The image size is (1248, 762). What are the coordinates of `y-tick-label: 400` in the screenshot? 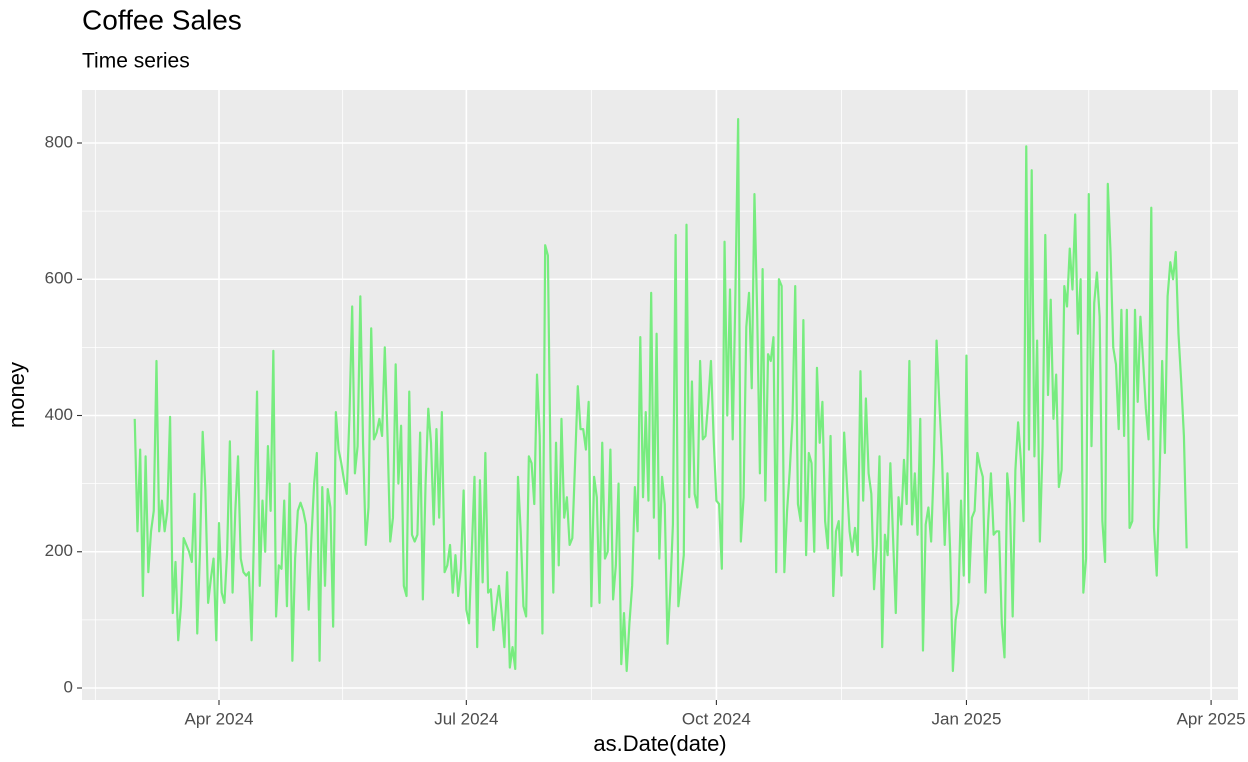 It's located at (59, 414).